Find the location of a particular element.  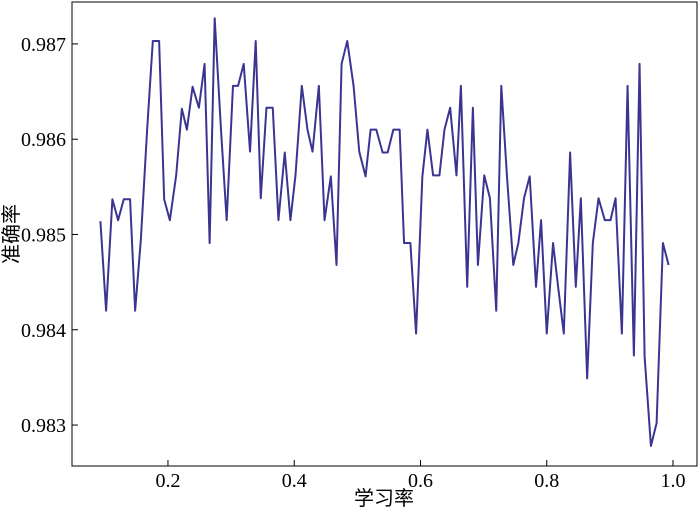

x-axis-label: 学习率 is located at coordinates (384, 498).